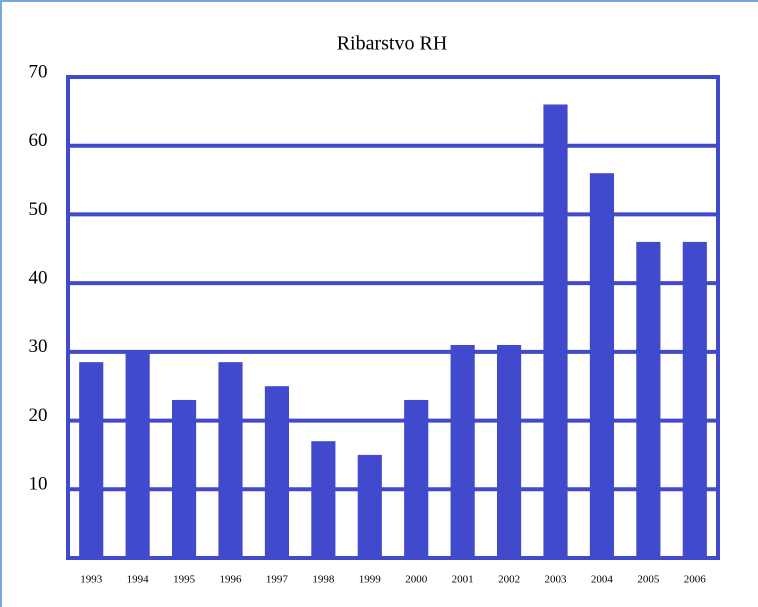 Image resolution: width=758 pixels, height=607 pixels. Describe the element at coordinates (602, 580) in the screenshot. I see `x-tick-label: 2004` at that location.